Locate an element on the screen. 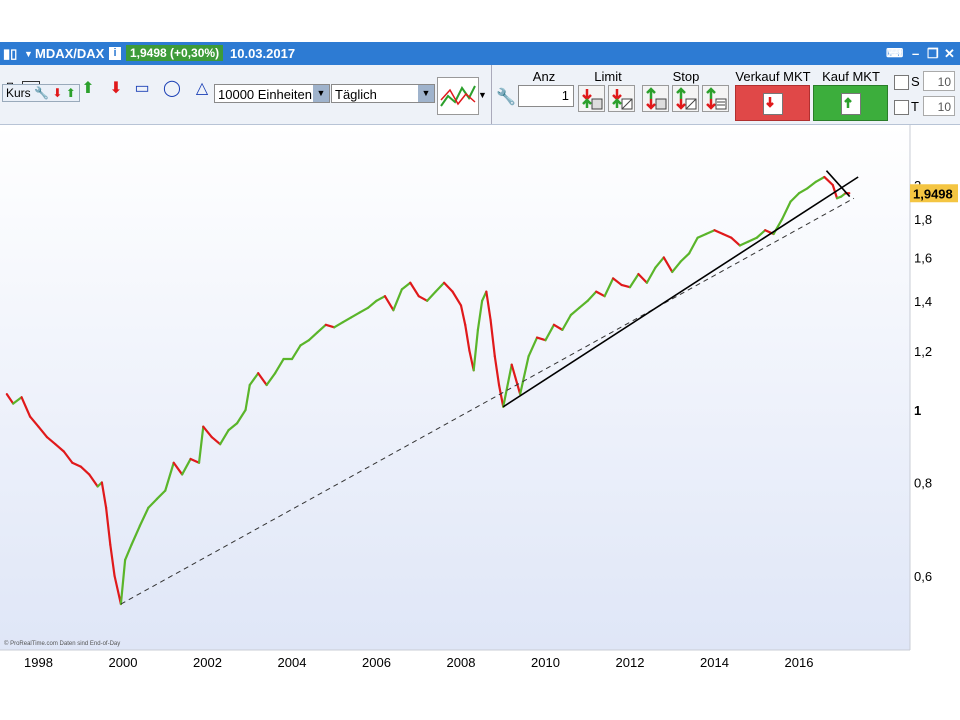 The height and width of the screenshot is (720, 960). units-select: 10000 Einheiten ▼ is located at coordinates (272, 93).